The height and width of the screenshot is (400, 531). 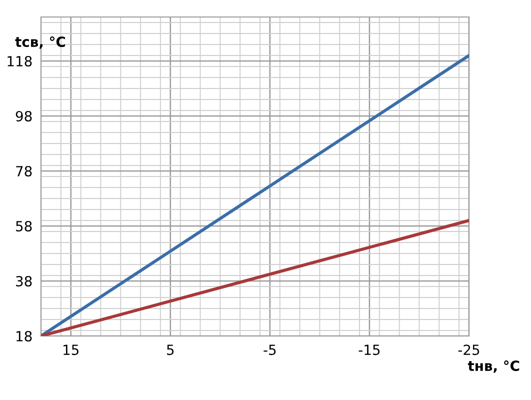 I want to click on x-tick-label: 15, so click(x=71, y=350).